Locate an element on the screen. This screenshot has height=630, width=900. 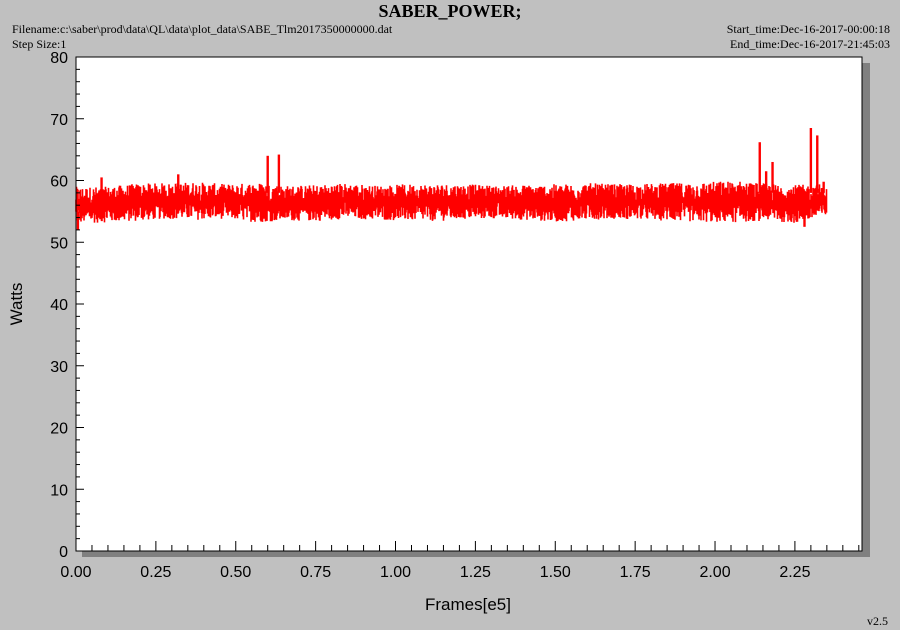
x-tick-label: 1.25 is located at coordinates (475, 572).